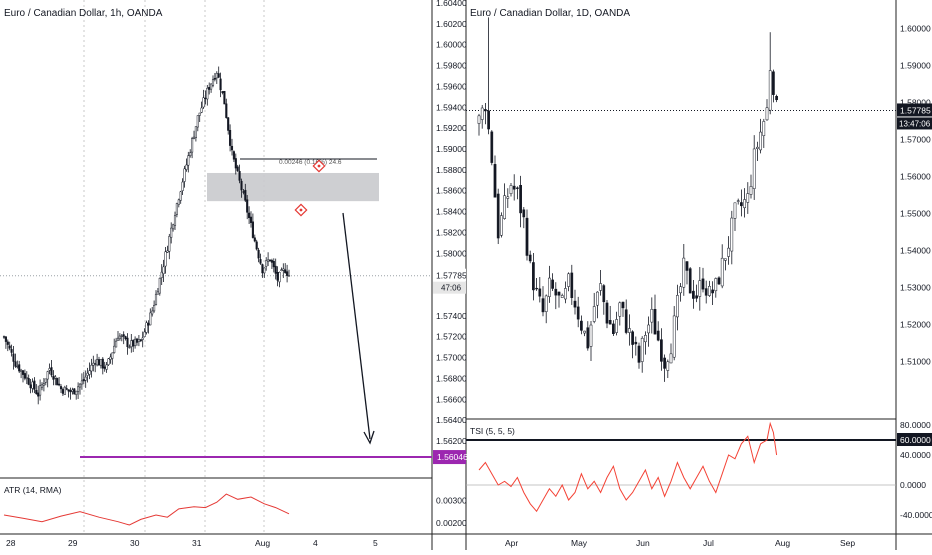 The width and height of the screenshot is (932, 555). What do you see at coordinates (915, 140) in the screenshot?
I see `right-price-tick: 1.57000` at bounding box center [915, 140].